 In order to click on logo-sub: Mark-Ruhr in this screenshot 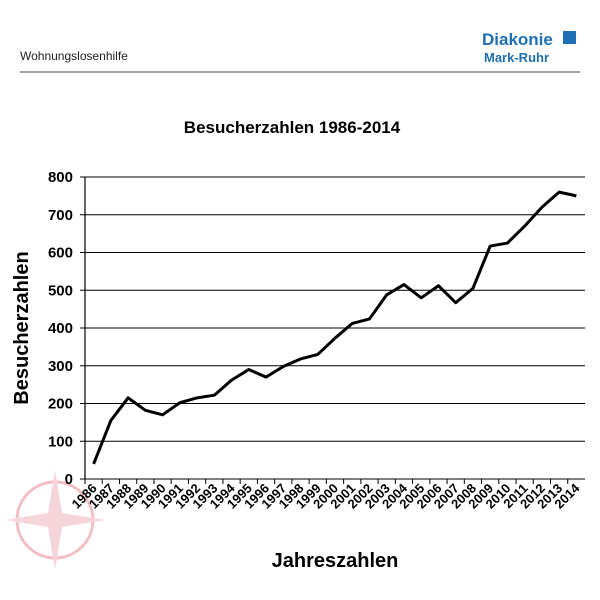, I will do `click(516, 57)`.